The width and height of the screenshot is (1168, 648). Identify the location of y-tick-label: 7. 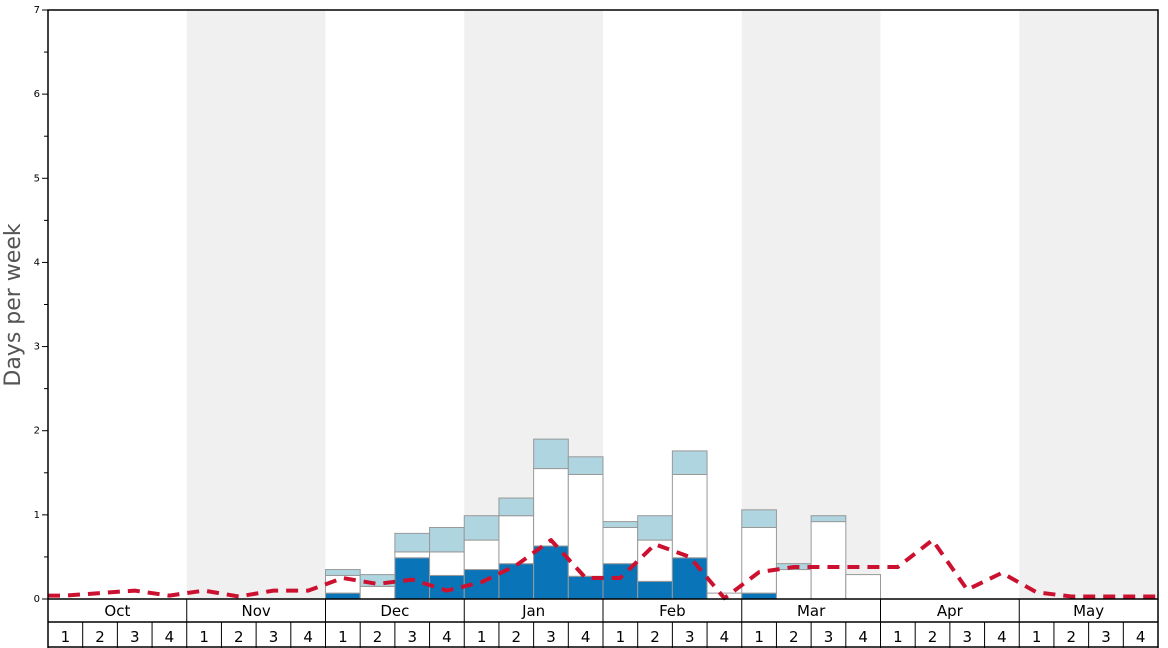
(37, 10).